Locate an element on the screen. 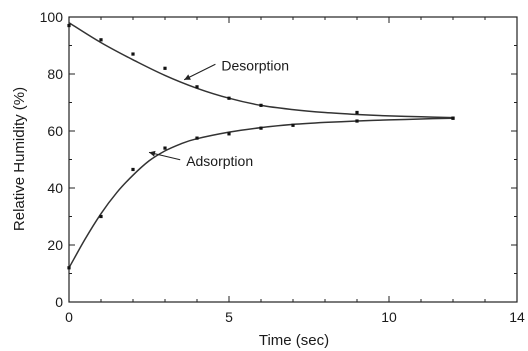 This screenshot has height=351, width=528. y-axis-label: Relative Humidity (%) is located at coordinates (19, 159).